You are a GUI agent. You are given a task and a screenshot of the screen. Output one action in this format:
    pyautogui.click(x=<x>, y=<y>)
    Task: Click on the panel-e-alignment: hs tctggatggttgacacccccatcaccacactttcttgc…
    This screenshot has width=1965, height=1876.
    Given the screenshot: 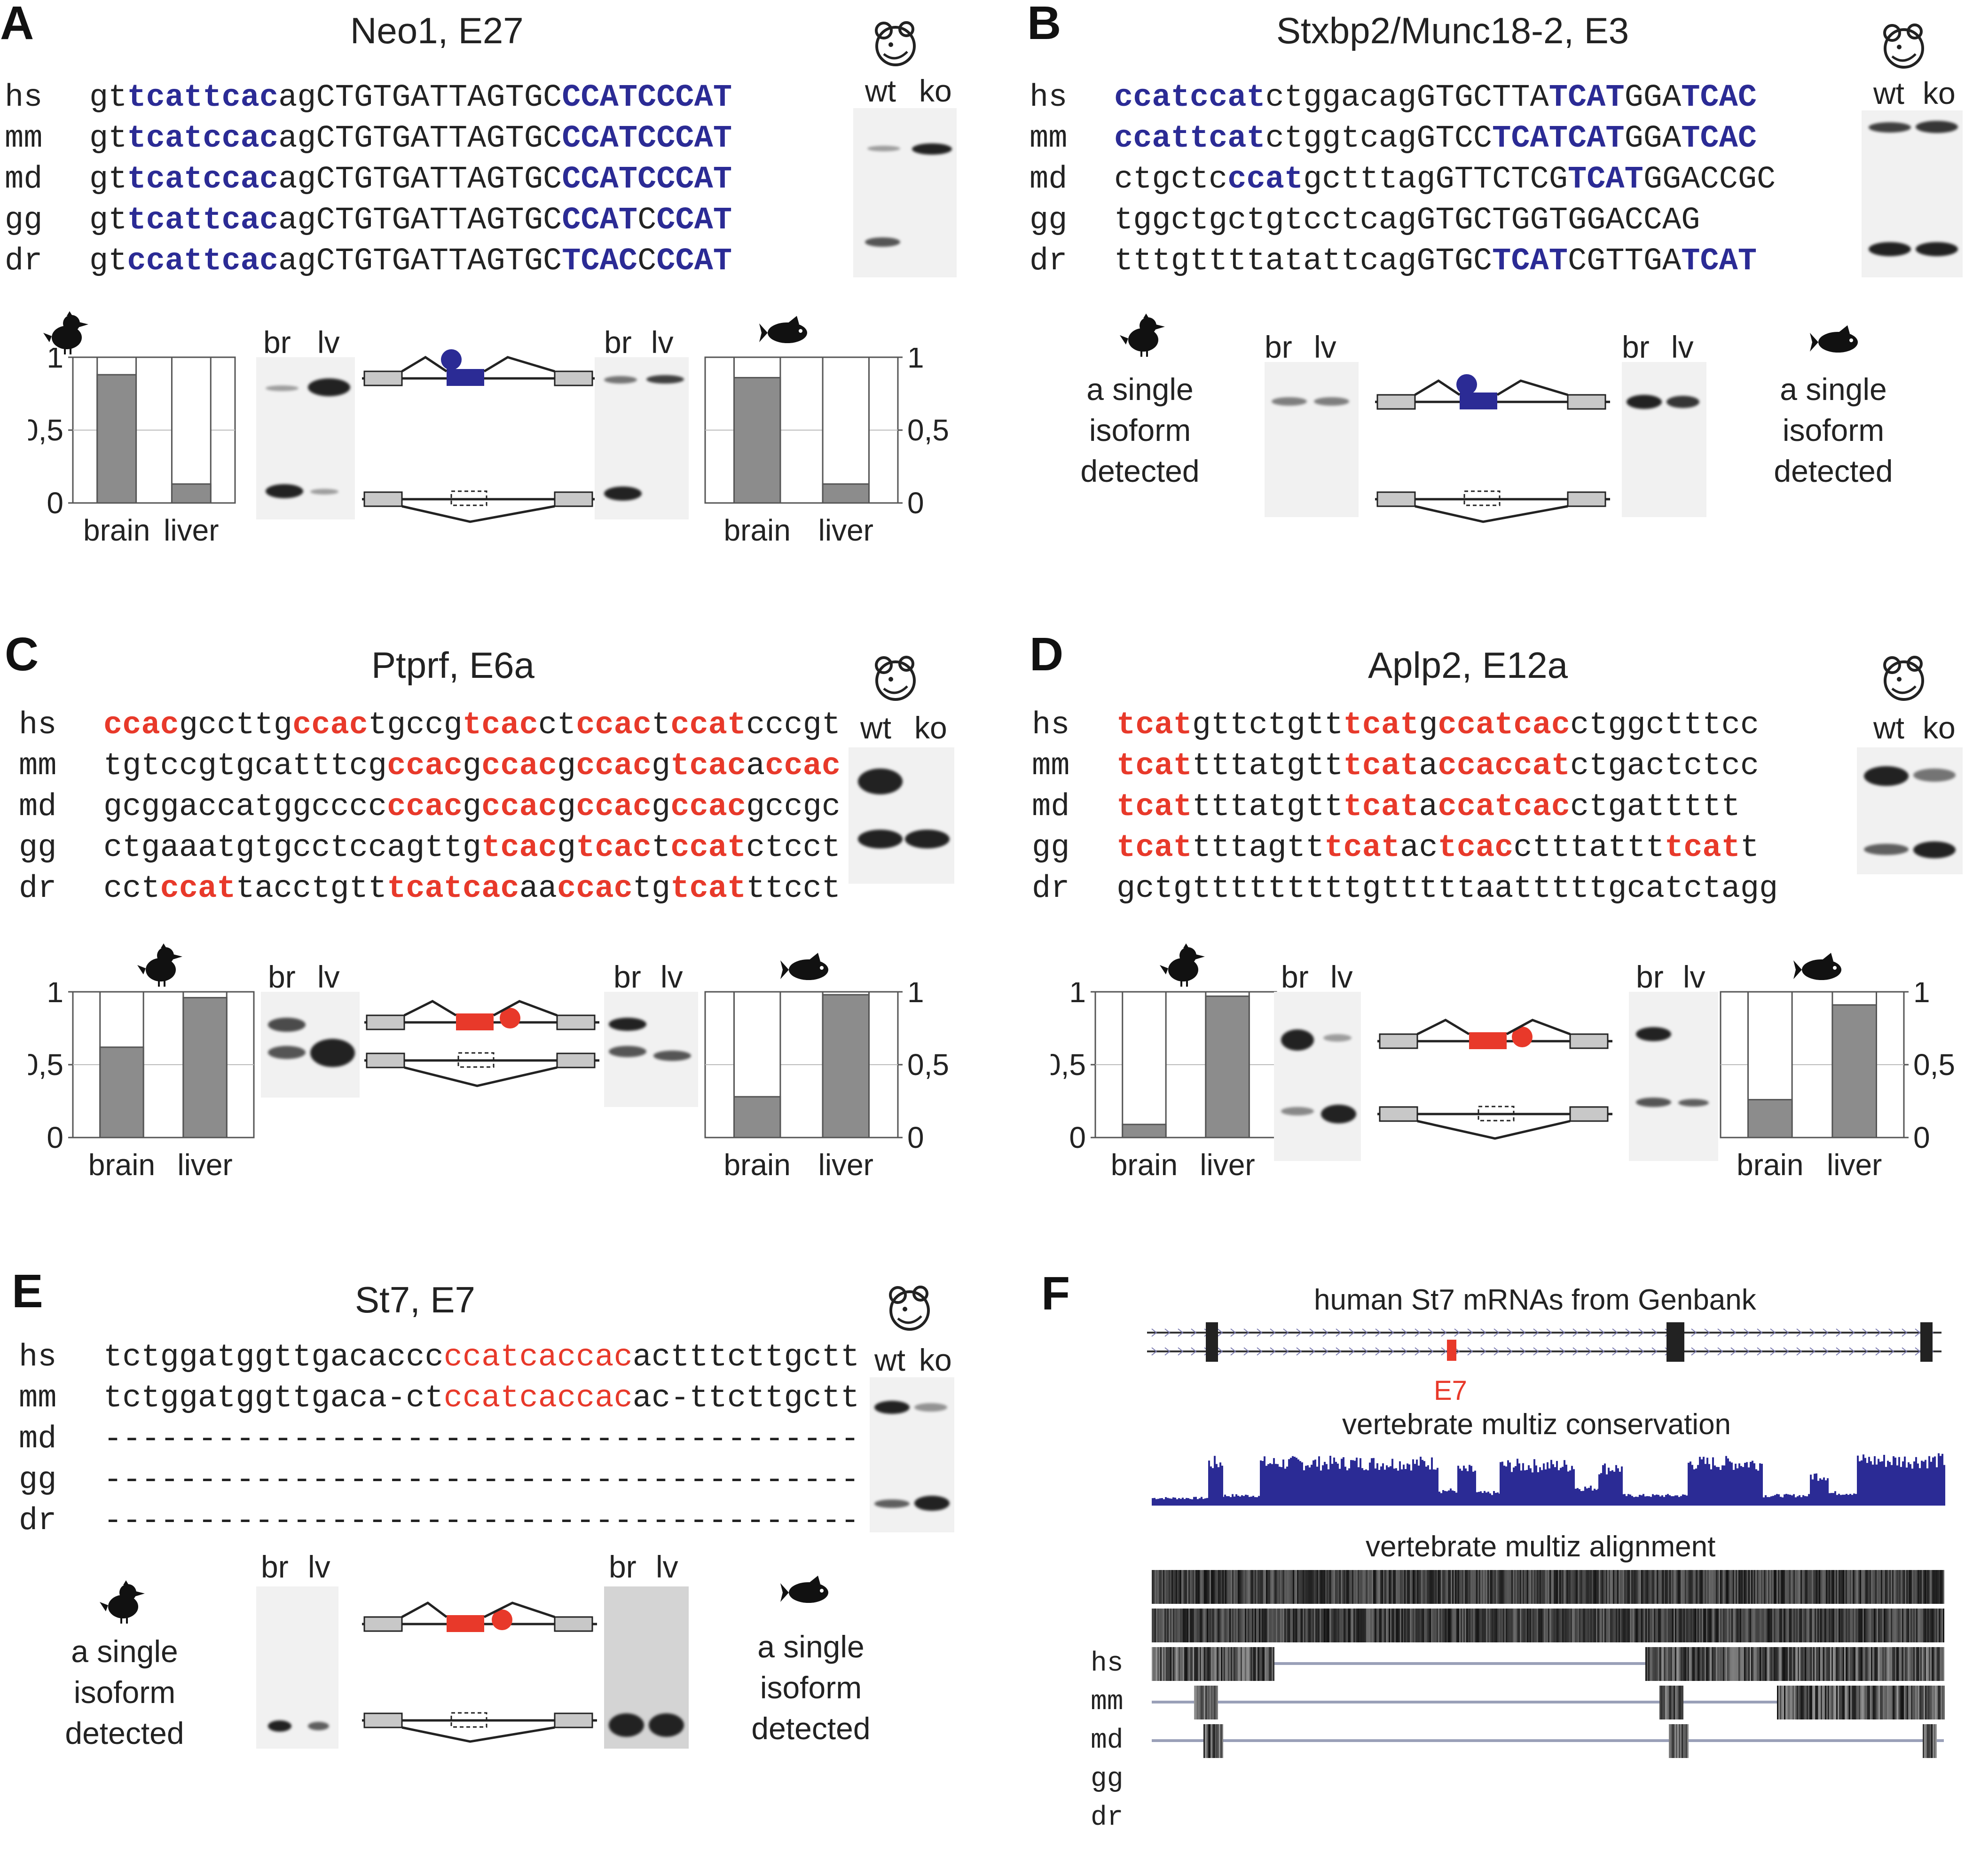 What is the action you would take?
    pyautogui.click(x=439, y=1439)
    